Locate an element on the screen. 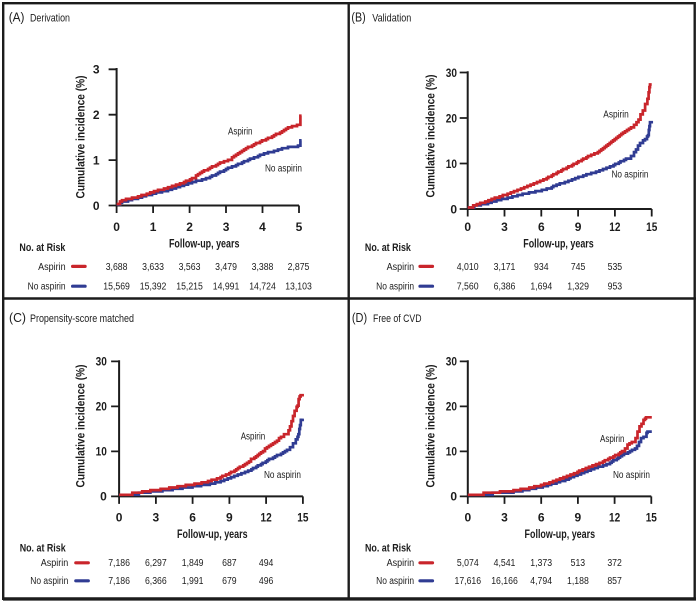 This screenshot has width=700, height=607. svg-text: 3,388 is located at coordinates (263, 267).